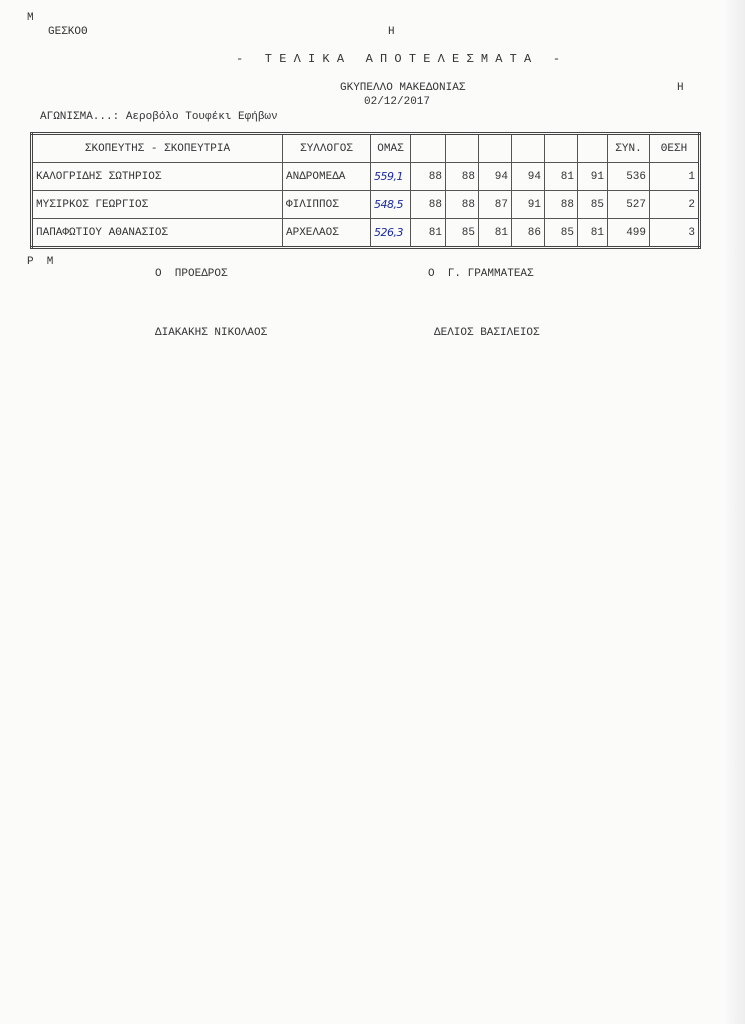  Describe the element at coordinates (674, 204) in the screenshot. I see `place: 2` at that location.